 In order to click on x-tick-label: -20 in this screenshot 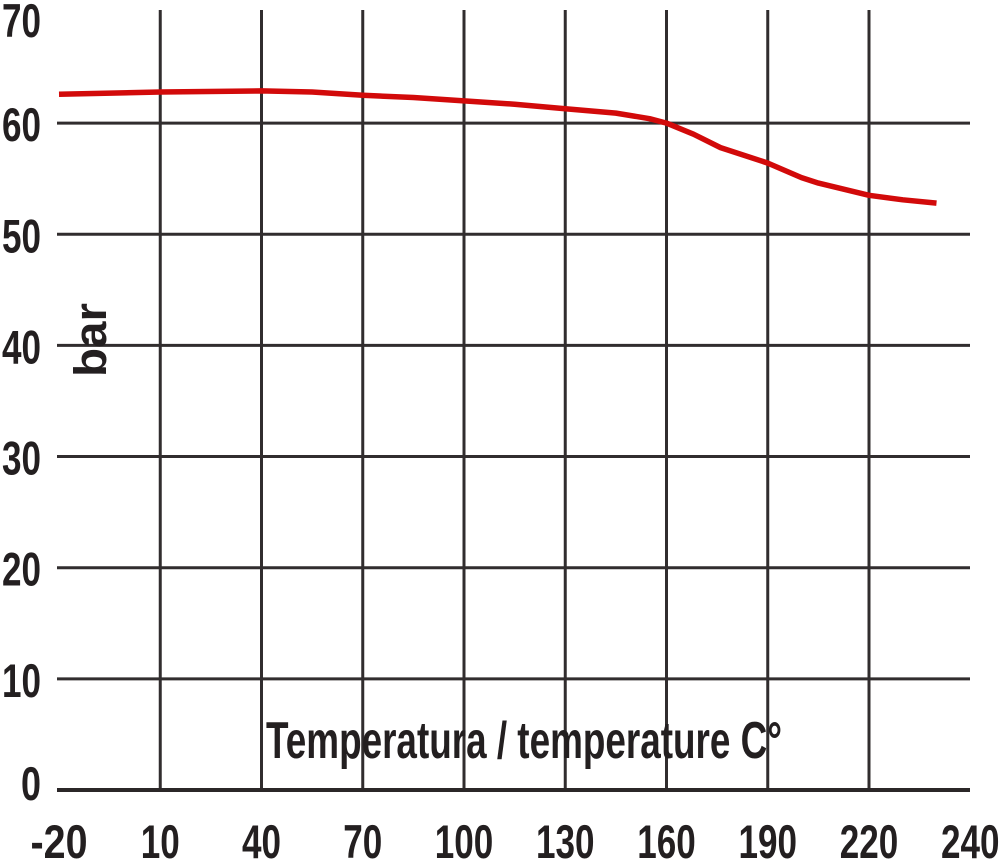, I will do `click(59, 838)`.